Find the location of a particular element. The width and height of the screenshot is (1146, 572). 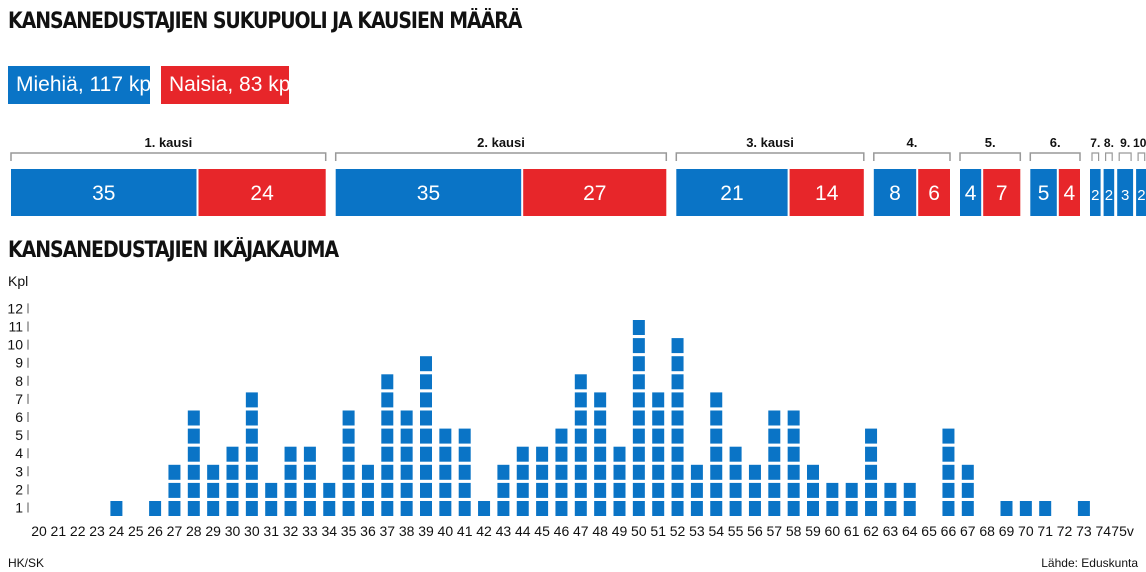

y-tick-label: 8 is located at coordinates (19, 381).